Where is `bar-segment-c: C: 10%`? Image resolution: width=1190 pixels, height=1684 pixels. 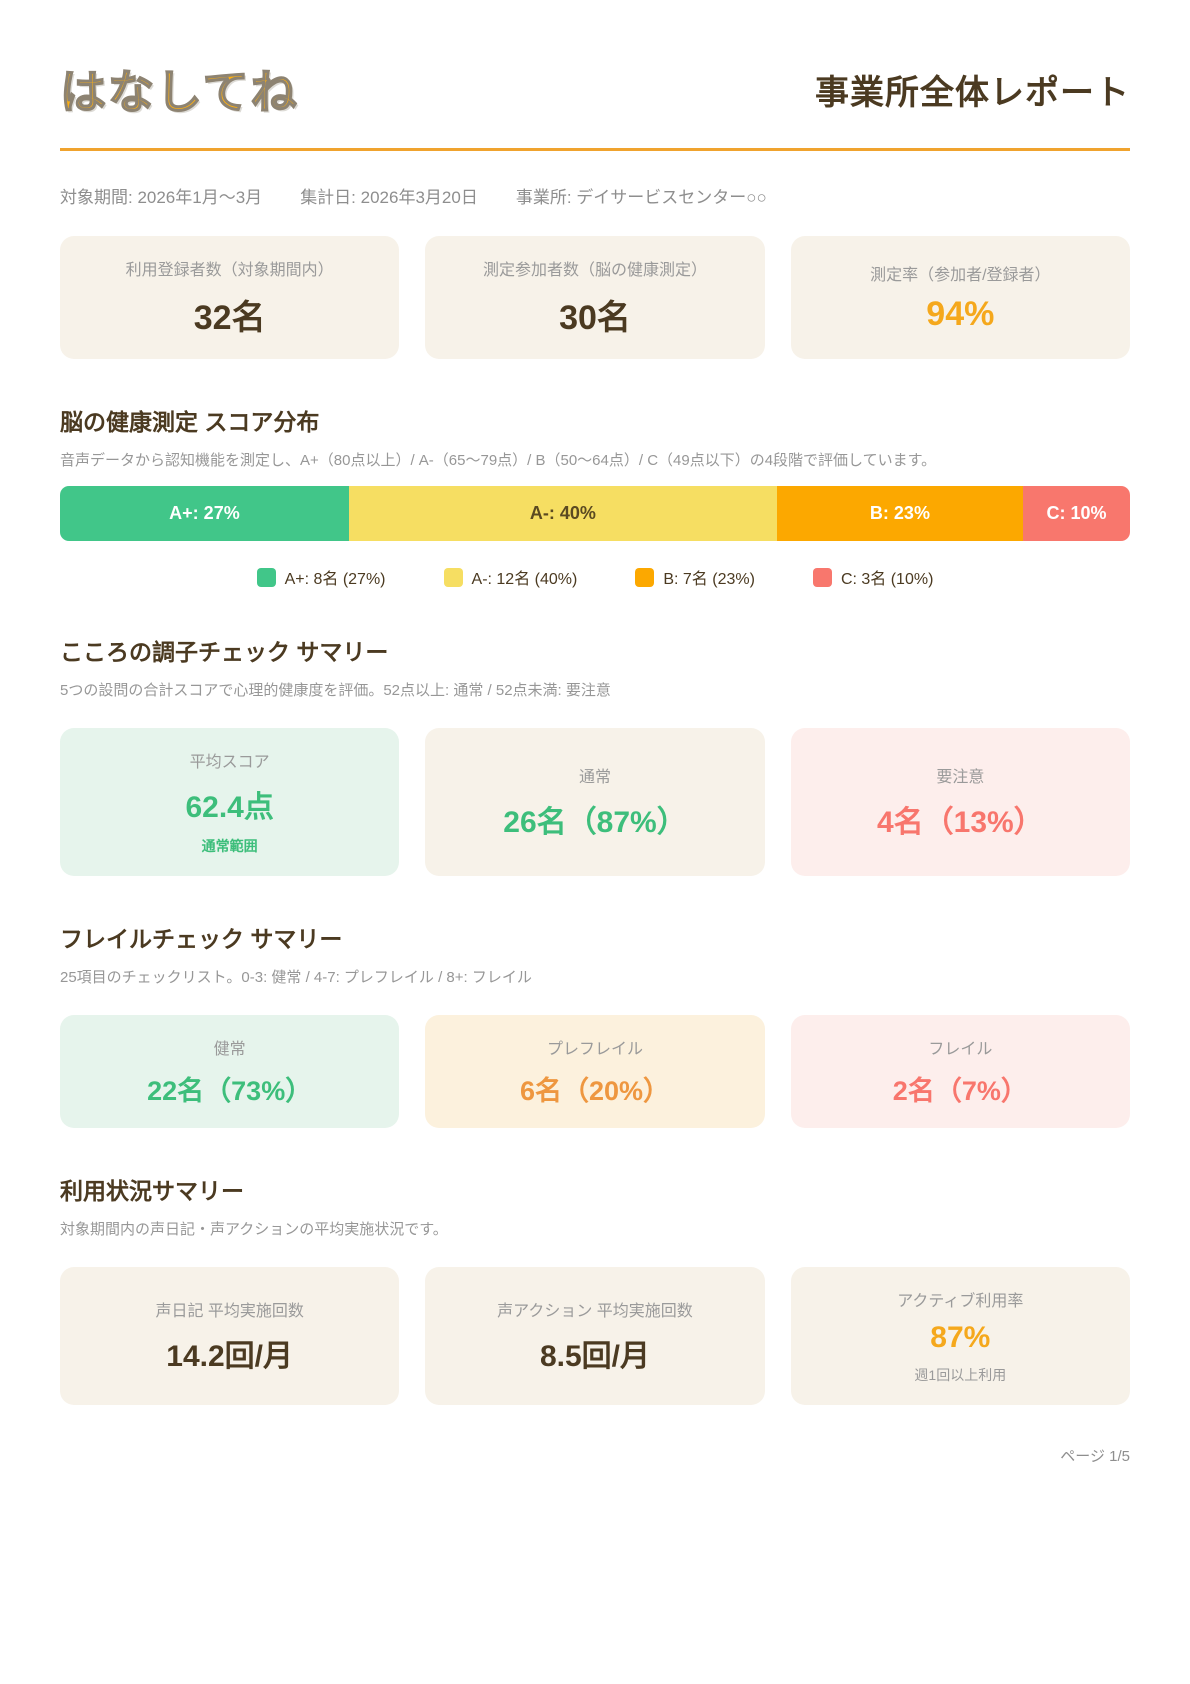 bar-segment-c: C: 10% is located at coordinates (1076, 513).